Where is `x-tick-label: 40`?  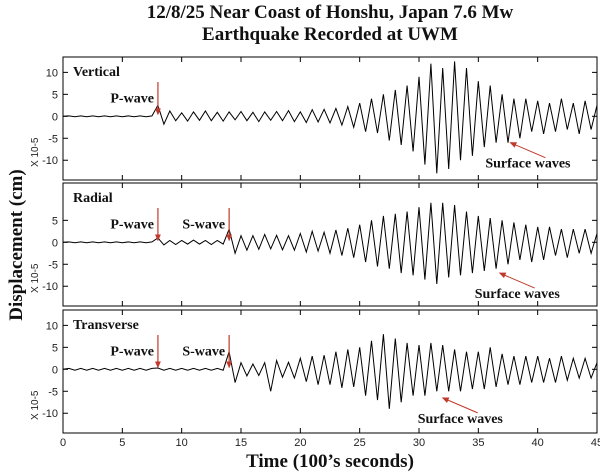
x-tick-label: 40 is located at coordinates (538, 443).